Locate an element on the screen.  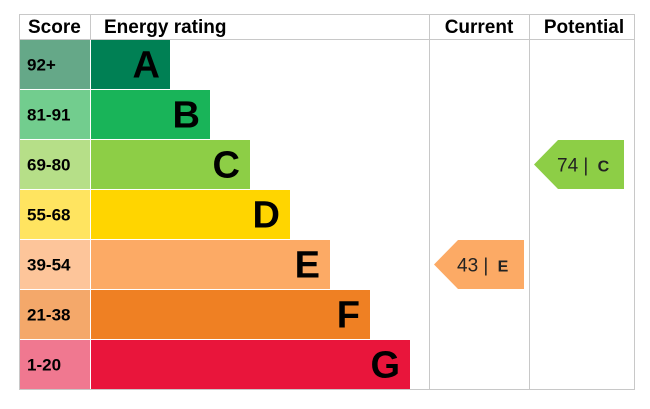
score-label-b: 81-91 is located at coordinates (48, 115).